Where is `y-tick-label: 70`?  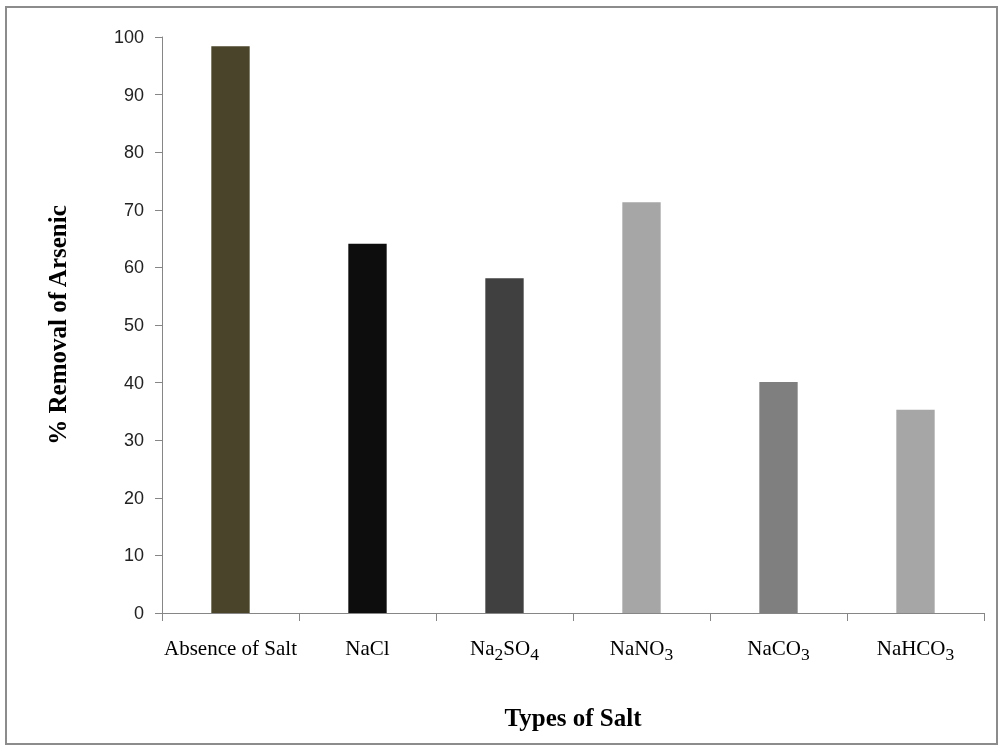
y-tick-label: 70 is located at coordinates (133, 209).